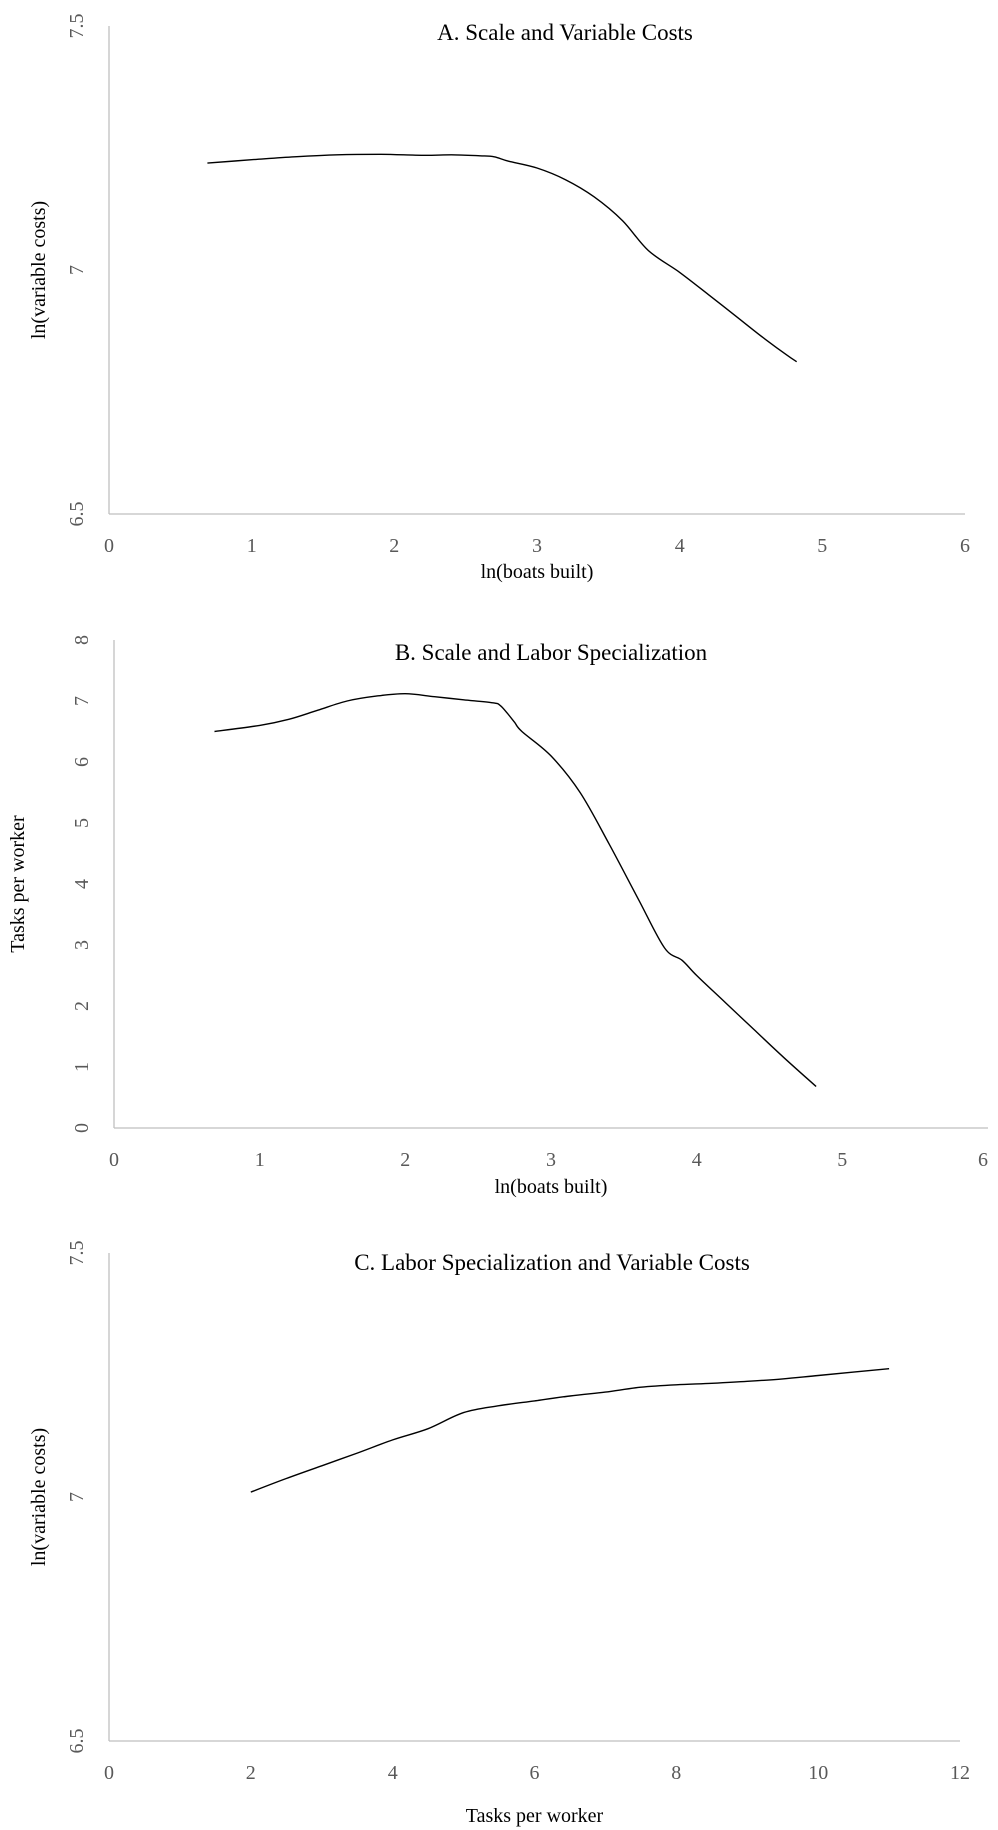 The width and height of the screenshot is (998, 1830). I want to click on chart-c-x-tick: 4, so click(393, 1773).